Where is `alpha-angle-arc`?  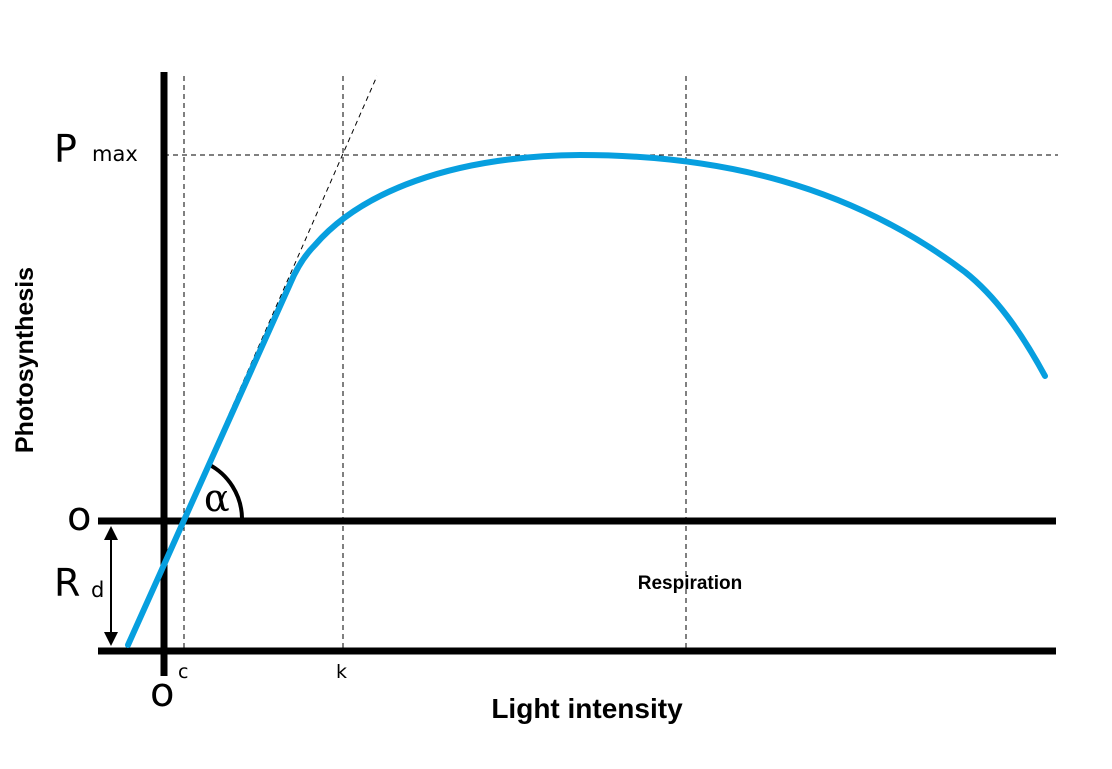 alpha-angle-arc is located at coordinates (225, 490).